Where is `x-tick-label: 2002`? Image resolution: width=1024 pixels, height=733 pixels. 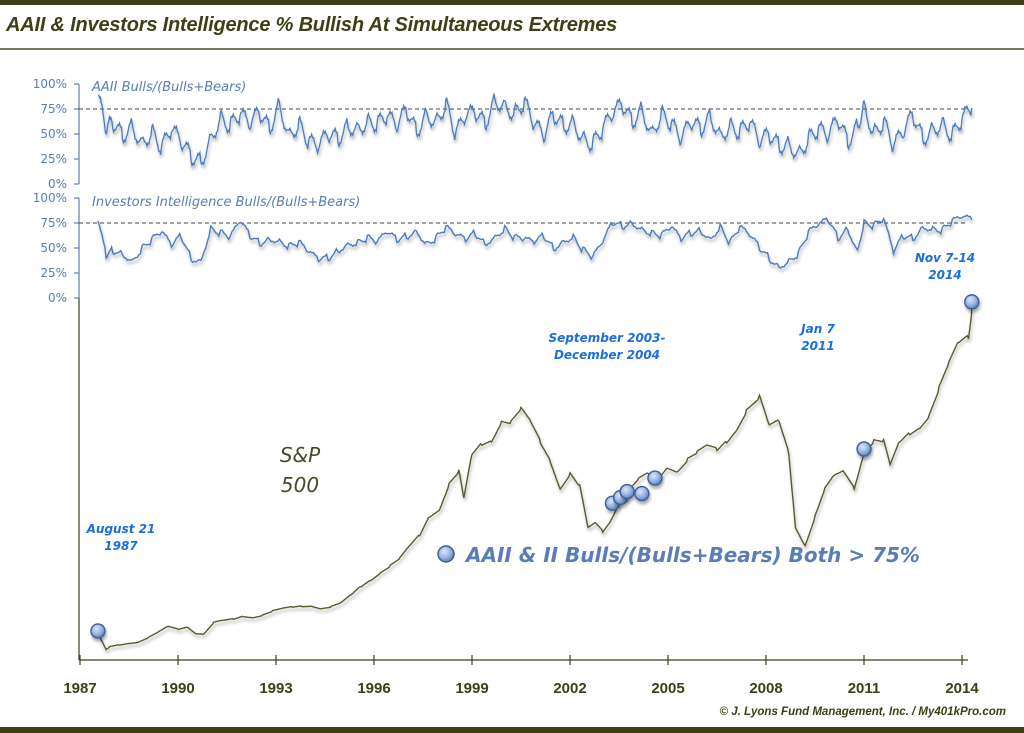 x-tick-label: 2002 is located at coordinates (569, 688).